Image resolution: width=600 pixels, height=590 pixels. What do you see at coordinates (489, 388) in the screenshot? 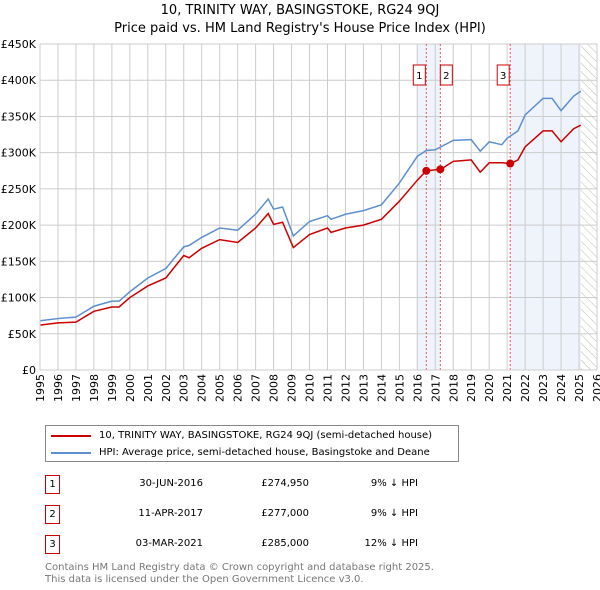
I see `x-tick-label: 2020` at bounding box center [489, 388].